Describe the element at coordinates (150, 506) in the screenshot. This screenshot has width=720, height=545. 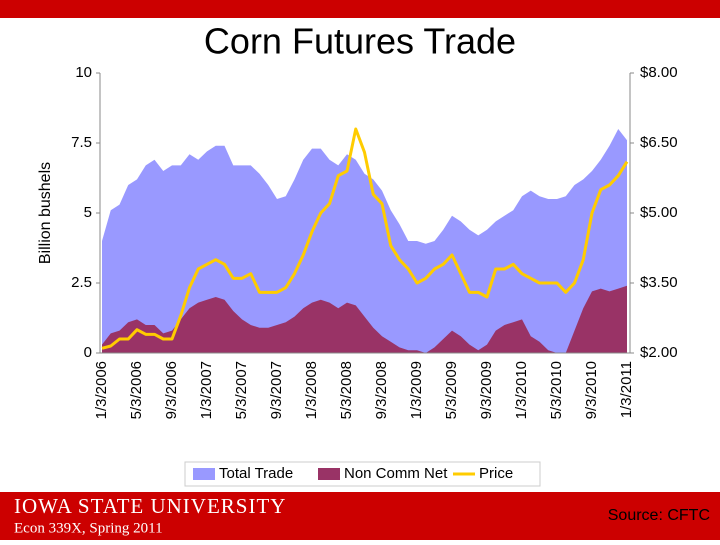
I see `university-name: IOWA STATE UNIVERSITY` at that location.